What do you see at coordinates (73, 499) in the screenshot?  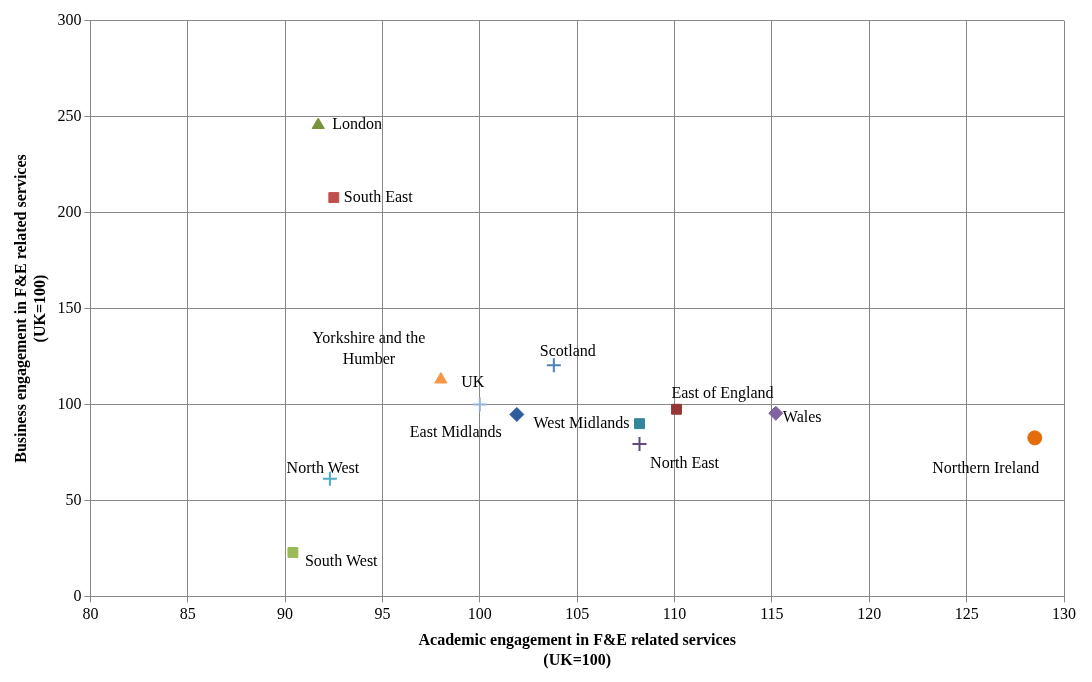 I see `y-tick-label: 50` at bounding box center [73, 499].